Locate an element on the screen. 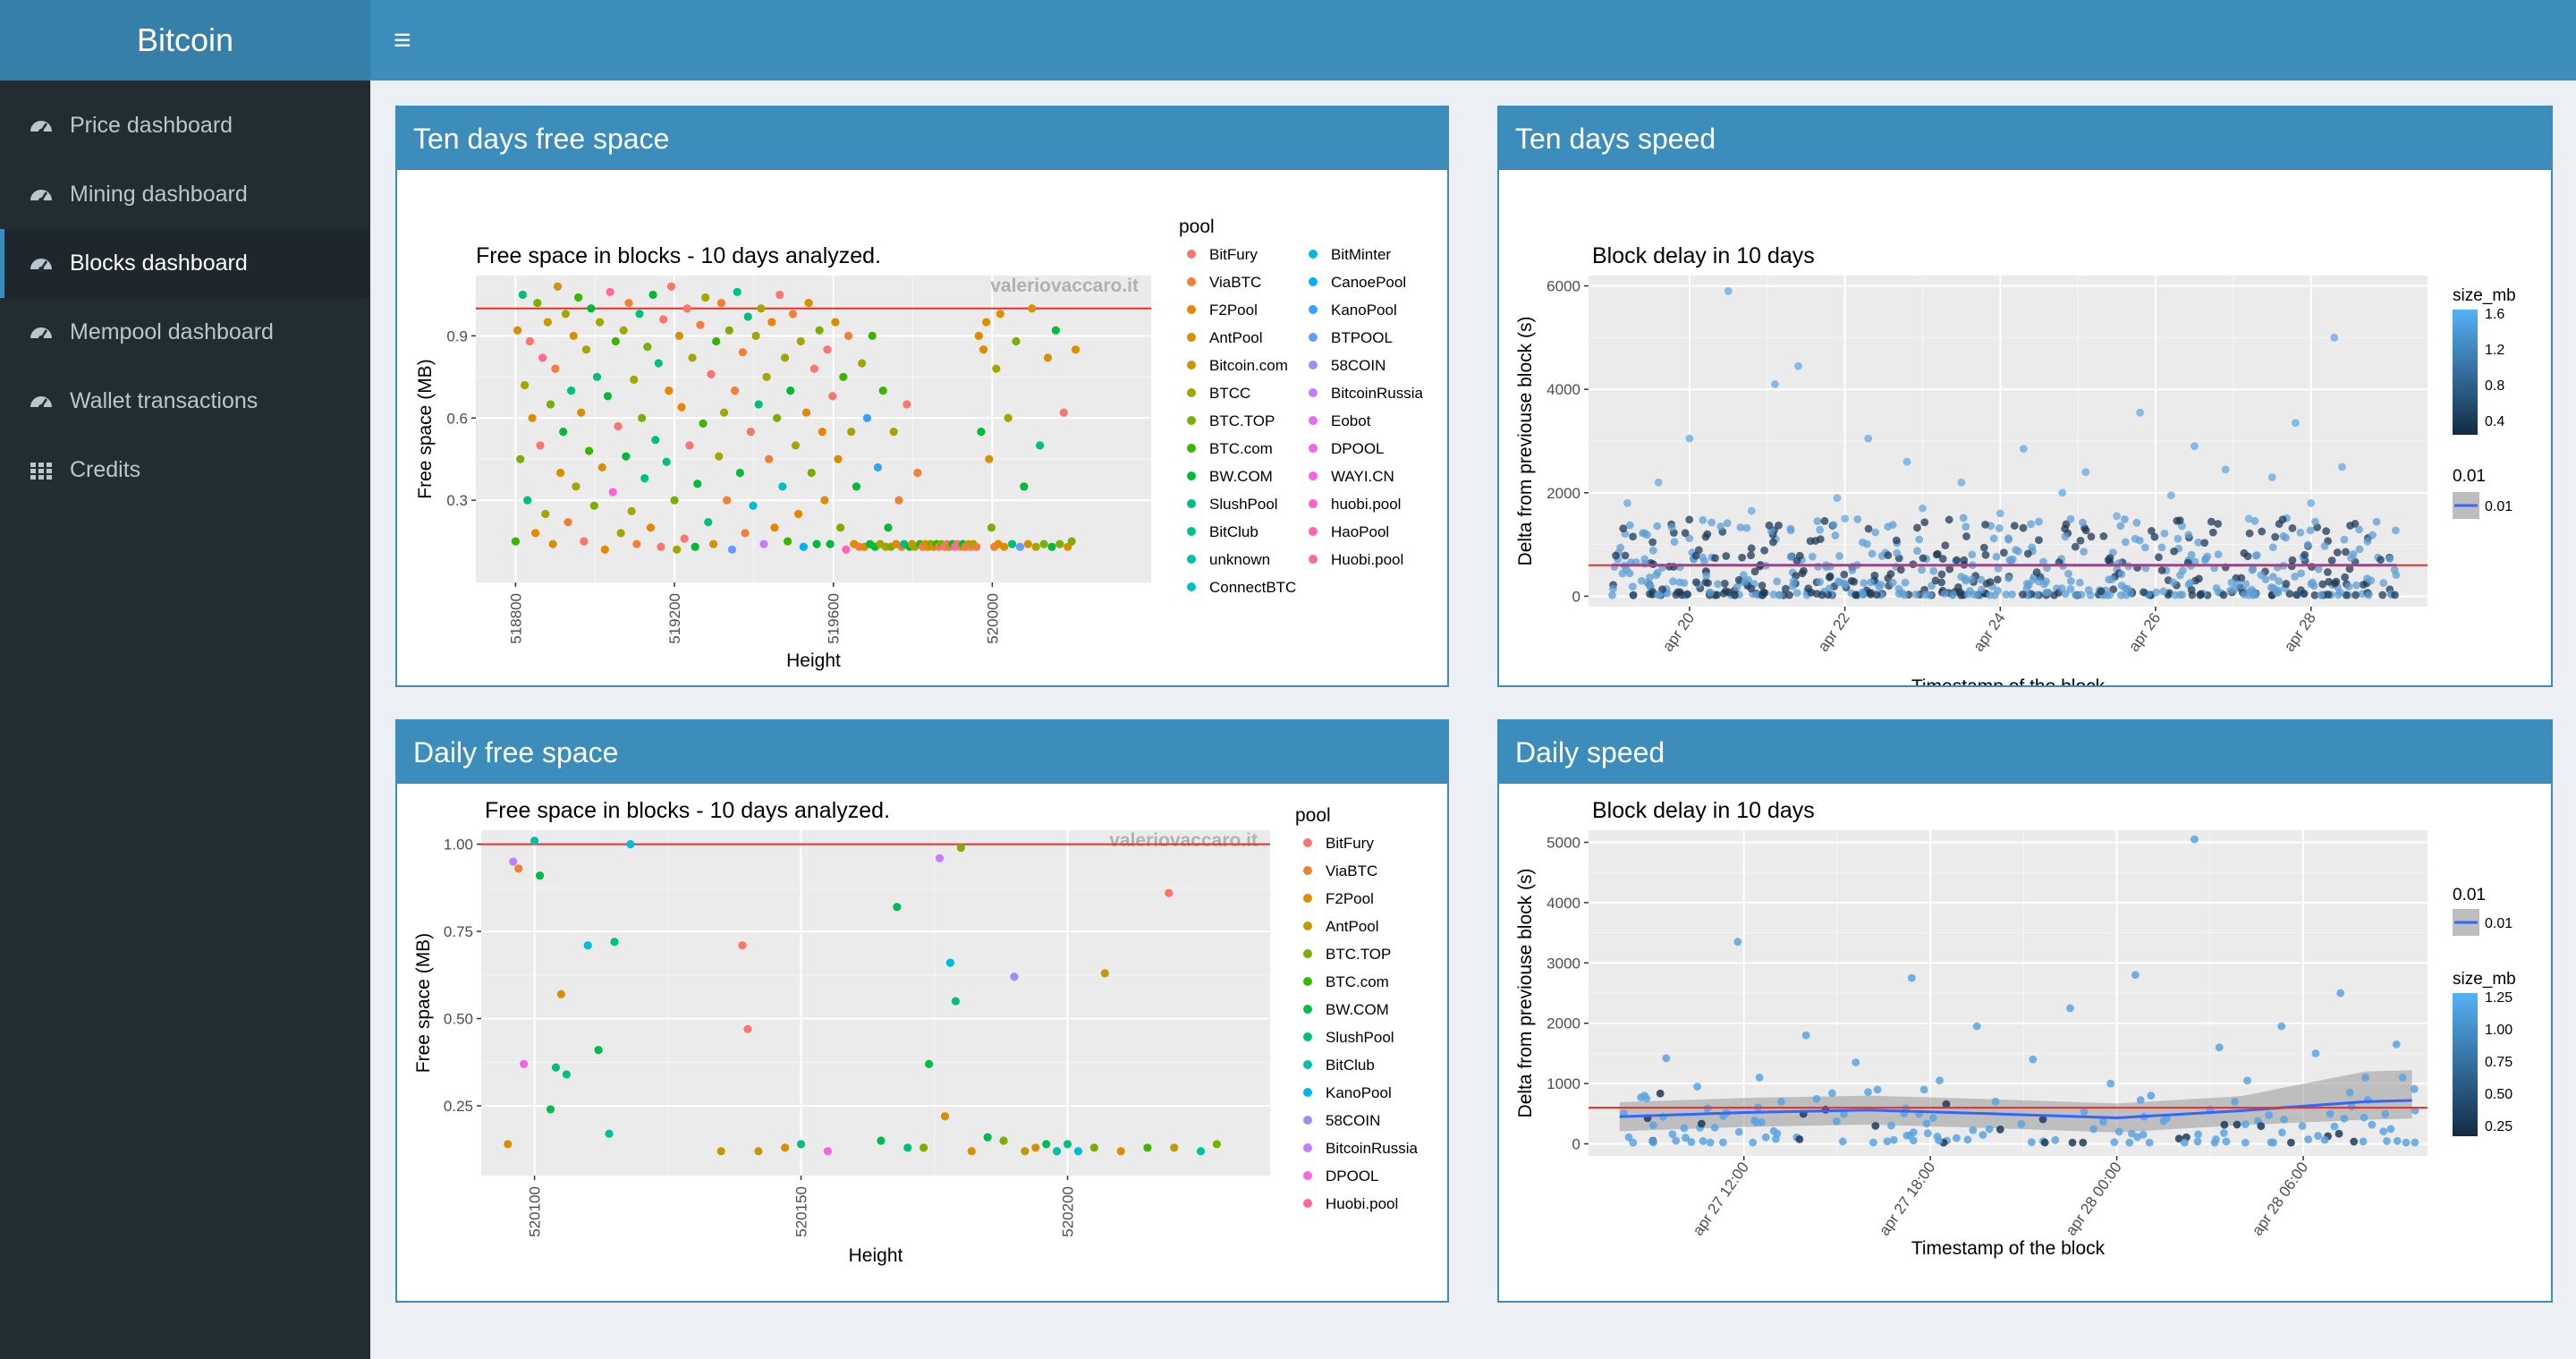 This screenshot has width=2576, height=1359. sidebar-item-mempool-dashboard: Mempool dashboard is located at coordinates (185, 333).